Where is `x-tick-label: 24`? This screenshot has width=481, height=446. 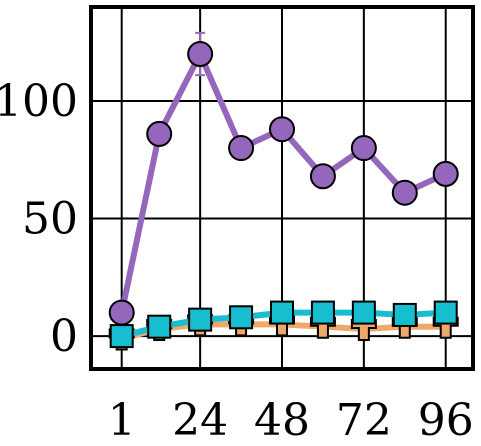
x-tick-label: 24 is located at coordinates (200, 420).